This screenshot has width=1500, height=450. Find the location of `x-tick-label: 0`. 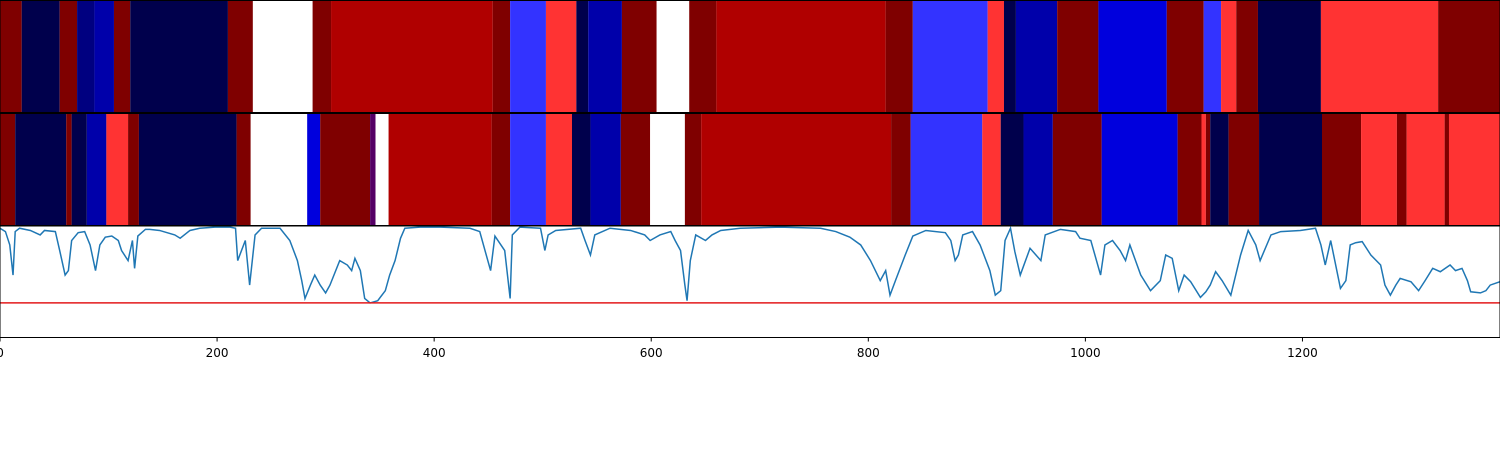

x-tick-label: 0 is located at coordinates (2, 353).